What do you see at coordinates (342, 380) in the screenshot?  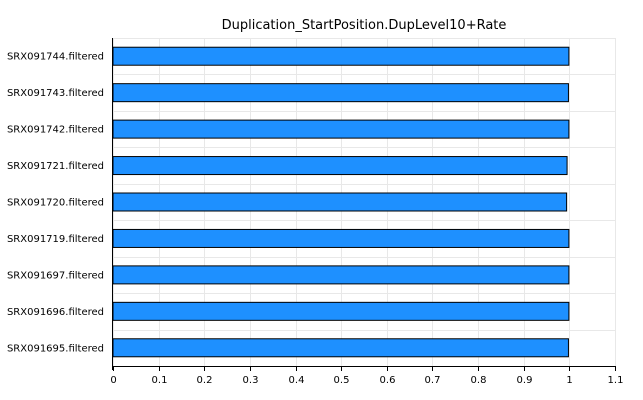 I see `x-tick-label: 0.5` at bounding box center [342, 380].